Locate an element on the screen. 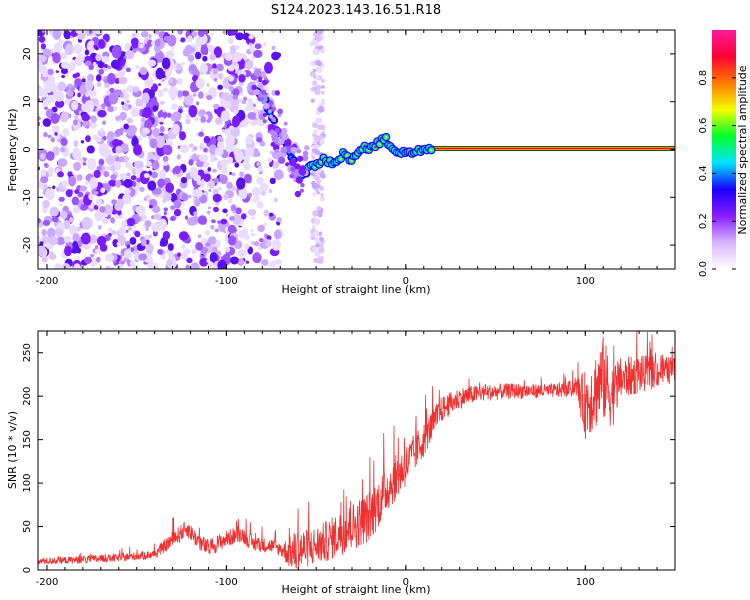  colorbar-label: Normalized spectral amplitude is located at coordinates (742, 149).